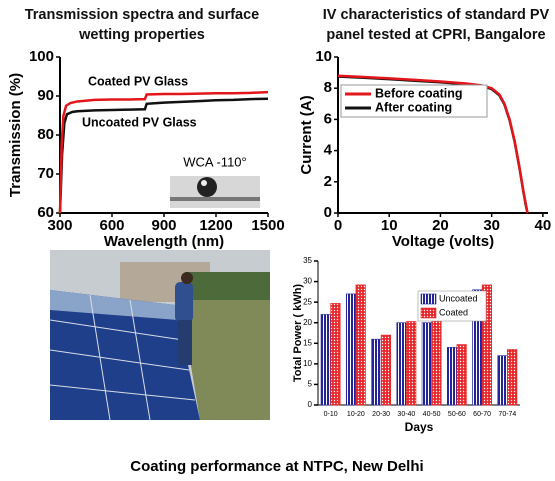  I want to click on y-tick-label: 20, so click(307, 322).